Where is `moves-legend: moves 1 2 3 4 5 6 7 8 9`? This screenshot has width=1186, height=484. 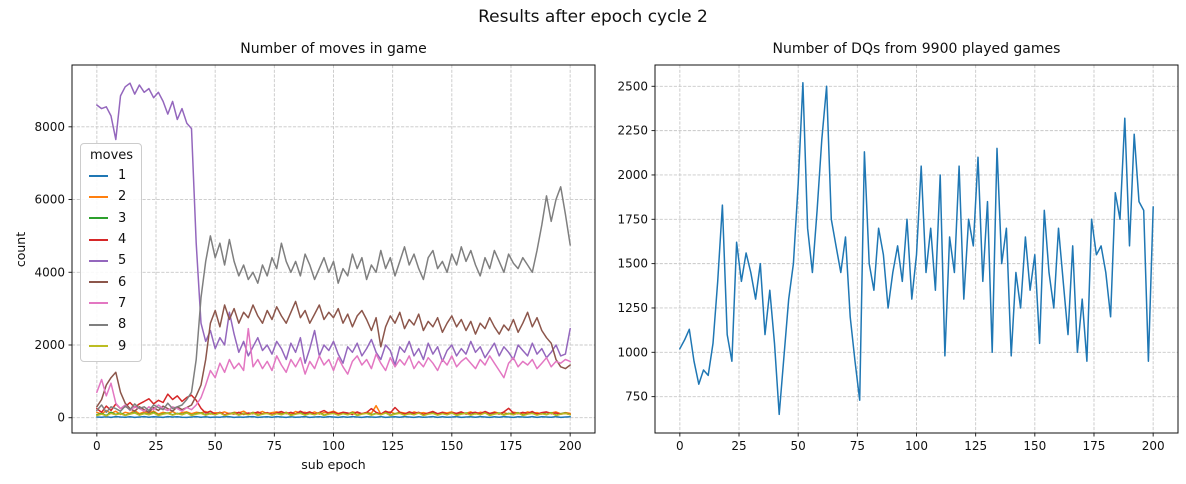 moves-legend: moves 1 2 3 4 5 6 7 8 9 is located at coordinates (111, 252).